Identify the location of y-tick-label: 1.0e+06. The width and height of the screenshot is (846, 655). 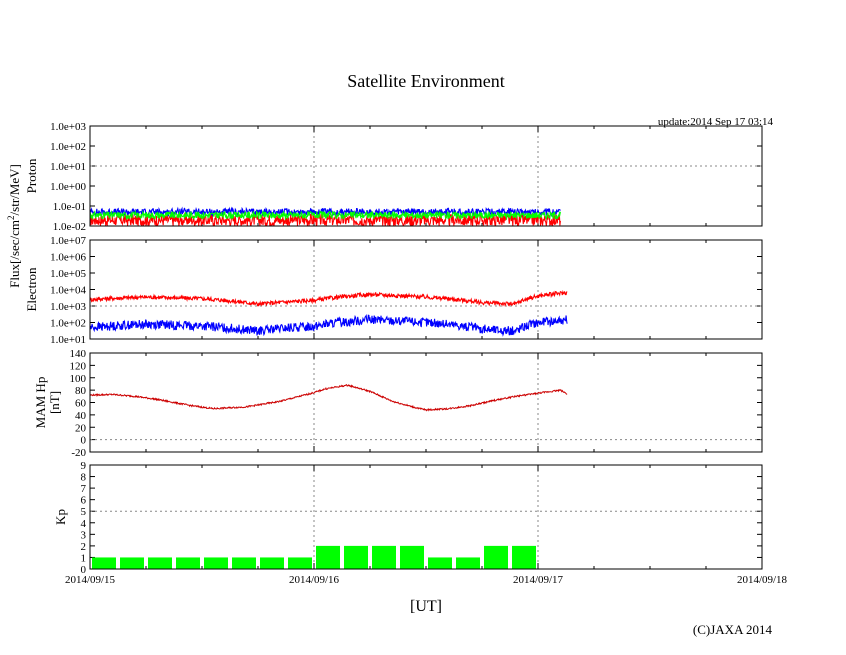
(68, 258).